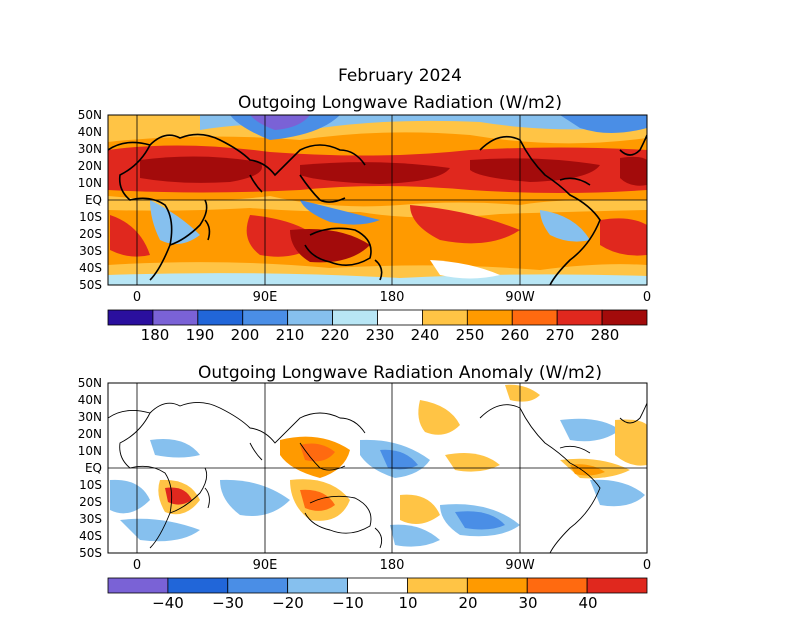  What do you see at coordinates (168, 603) in the screenshot?
I see `colorbar-label: −40` at bounding box center [168, 603].